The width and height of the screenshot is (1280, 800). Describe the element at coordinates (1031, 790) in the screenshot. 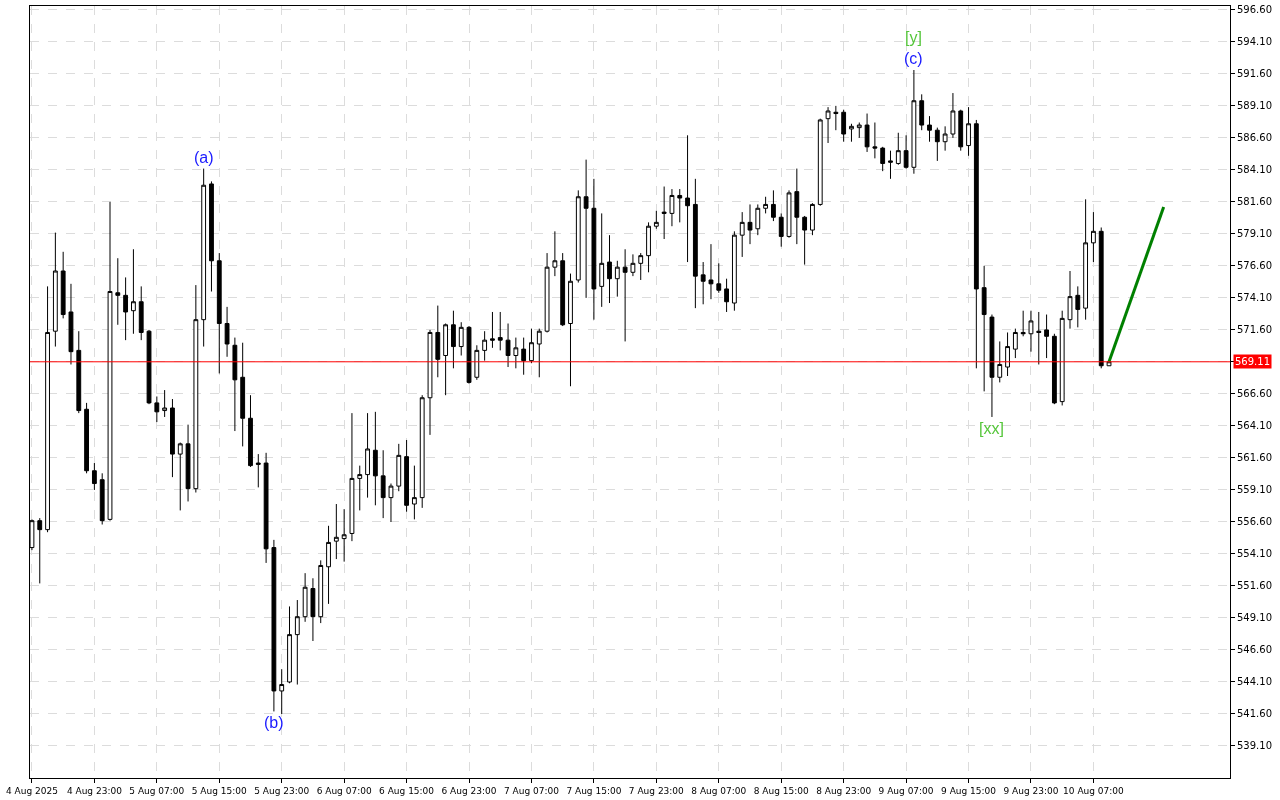

I see `x-tick-label: 9 Aug 23:00` at that location.